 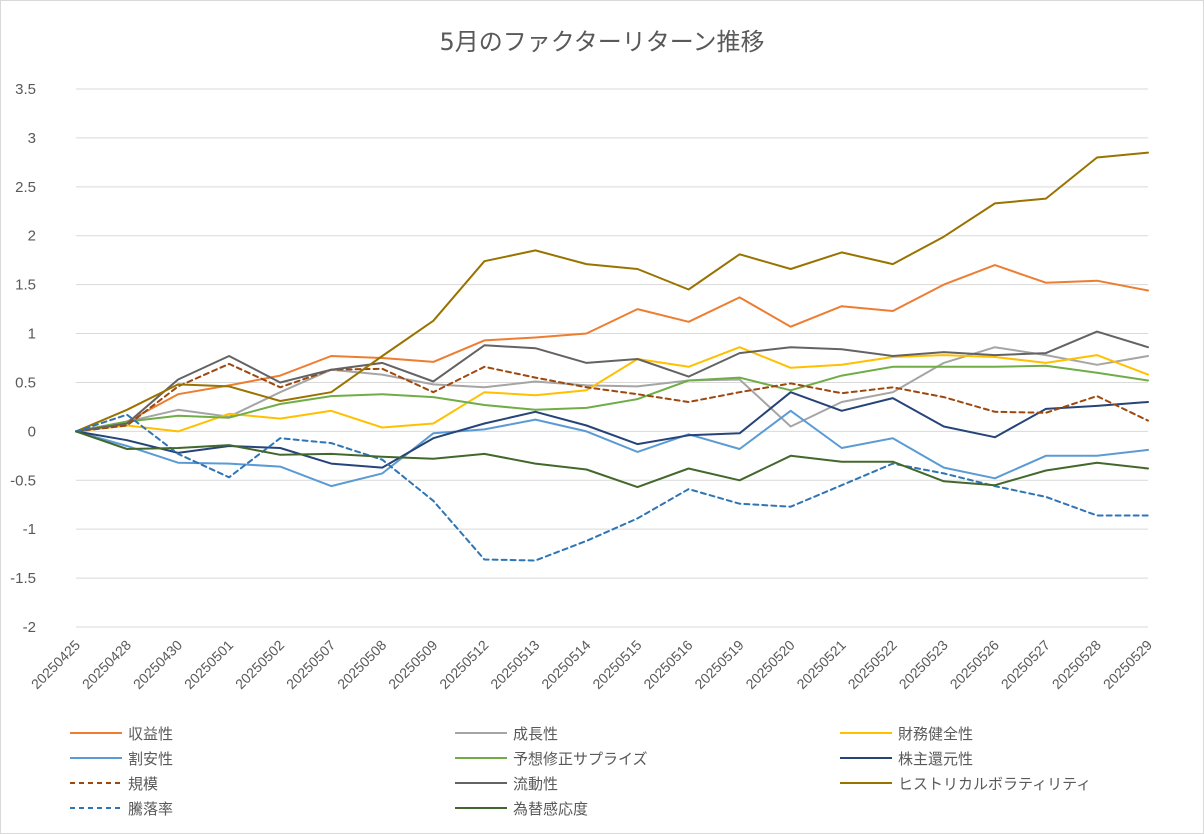 I want to click on x-tick-label: 20250527, so click(x=1026, y=665).